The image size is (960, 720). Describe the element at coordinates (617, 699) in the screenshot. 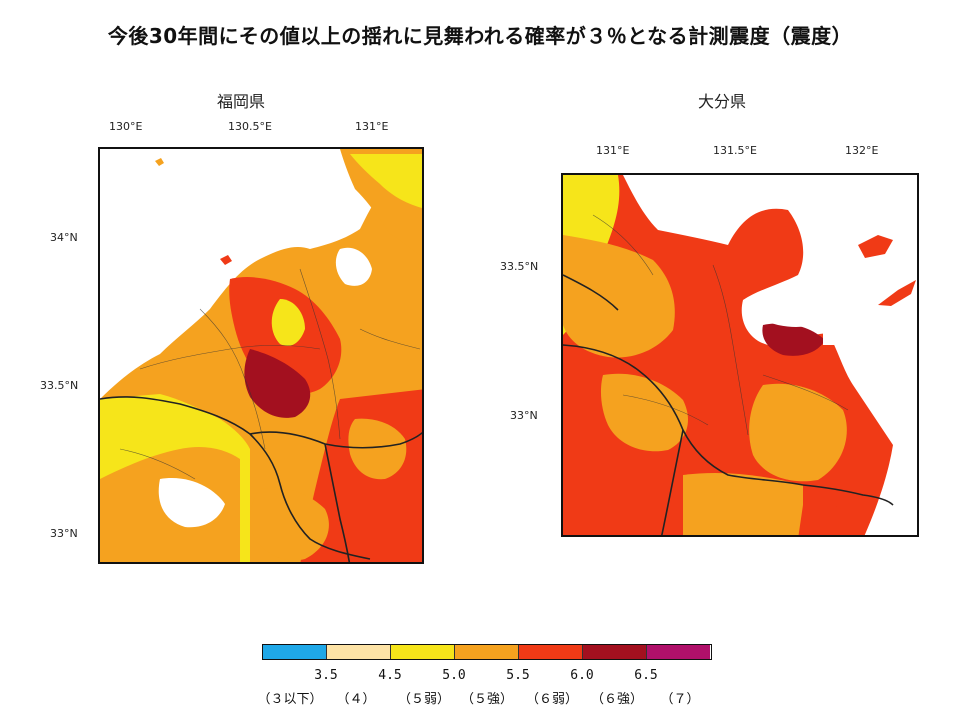

I see `color-bar-class-label: （６強）` at that location.